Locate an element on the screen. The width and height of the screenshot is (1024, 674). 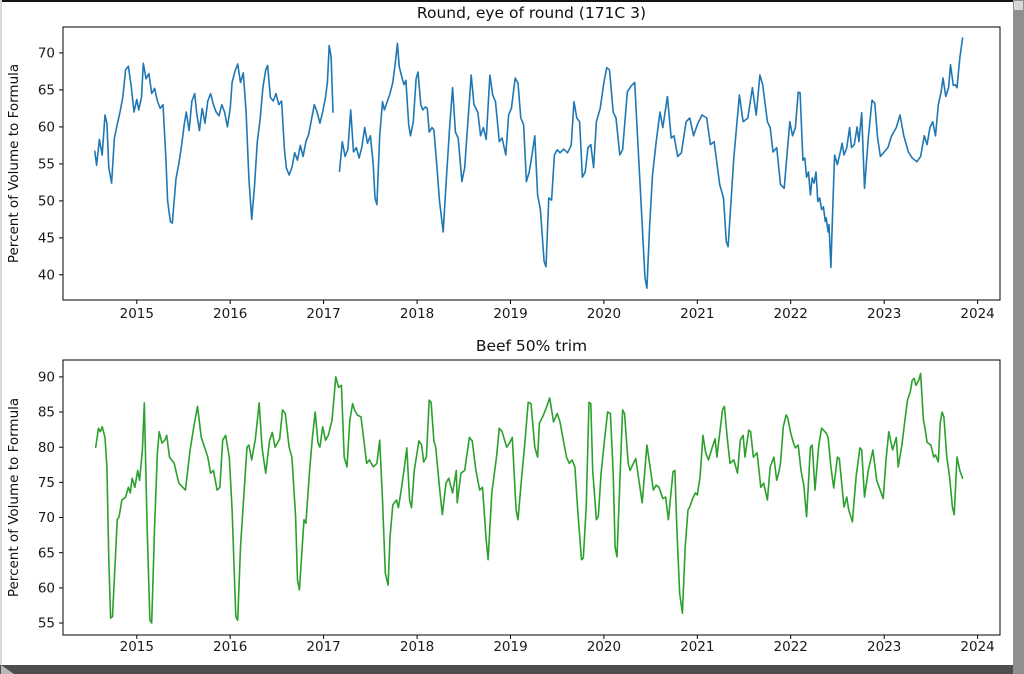
window-bottom-edge is located at coordinates (506, 669).